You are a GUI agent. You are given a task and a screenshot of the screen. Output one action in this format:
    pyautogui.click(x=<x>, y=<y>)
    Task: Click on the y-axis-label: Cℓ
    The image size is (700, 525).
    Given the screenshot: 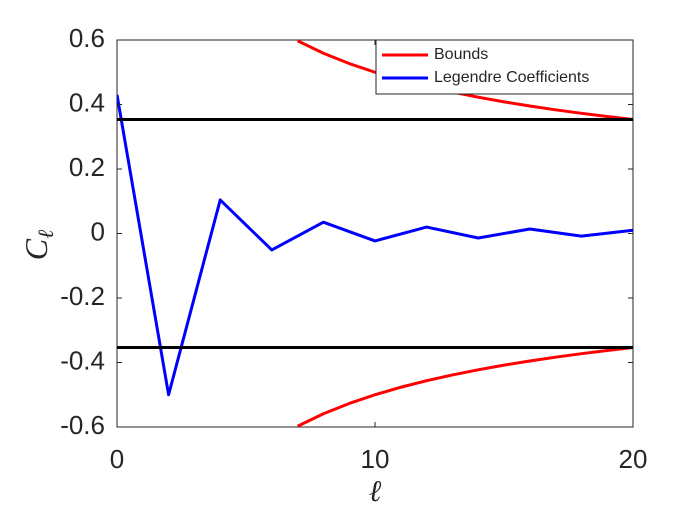 What is the action you would take?
    pyautogui.click(x=38, y=244)
    